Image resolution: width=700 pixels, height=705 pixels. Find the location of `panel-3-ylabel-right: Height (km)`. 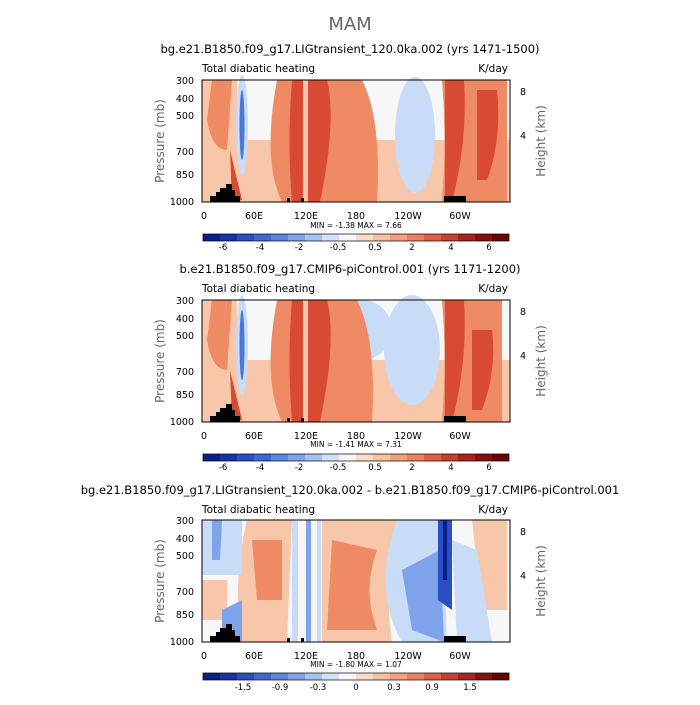

panel-3-ylabel-right: Height (km) is located at coordinates (541, 580).